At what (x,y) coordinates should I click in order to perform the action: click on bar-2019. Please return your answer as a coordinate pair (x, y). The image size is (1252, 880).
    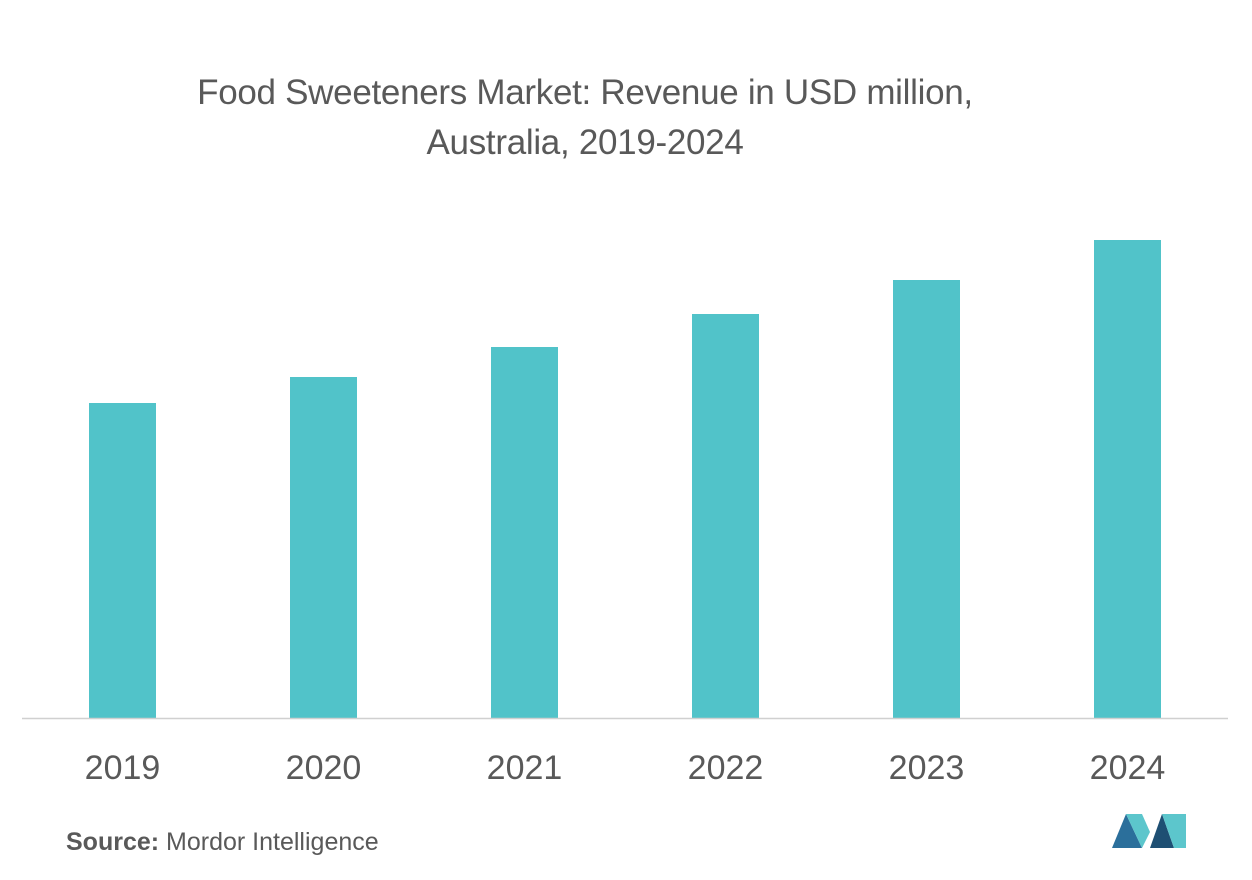
    Looking at the image, I should click on (122, 560).